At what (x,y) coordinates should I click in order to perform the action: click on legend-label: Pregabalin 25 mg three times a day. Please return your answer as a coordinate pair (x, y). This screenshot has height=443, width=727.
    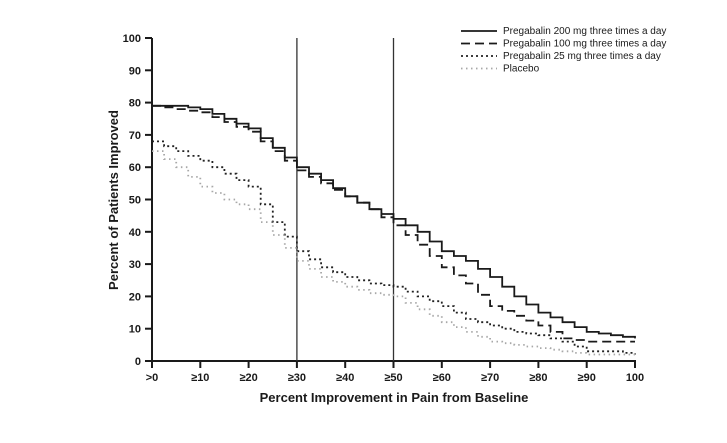
    Looking at the image, I should click on (582, 56).